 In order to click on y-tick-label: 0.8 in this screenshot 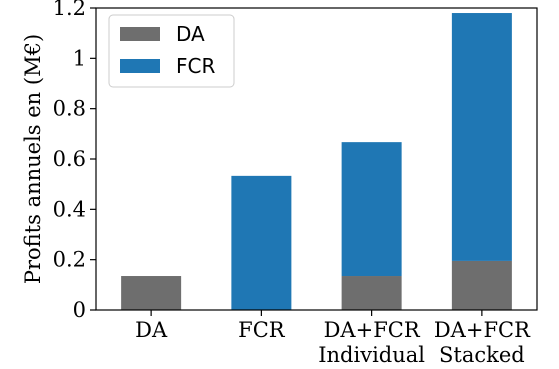, I will do `click(69, 109)`.